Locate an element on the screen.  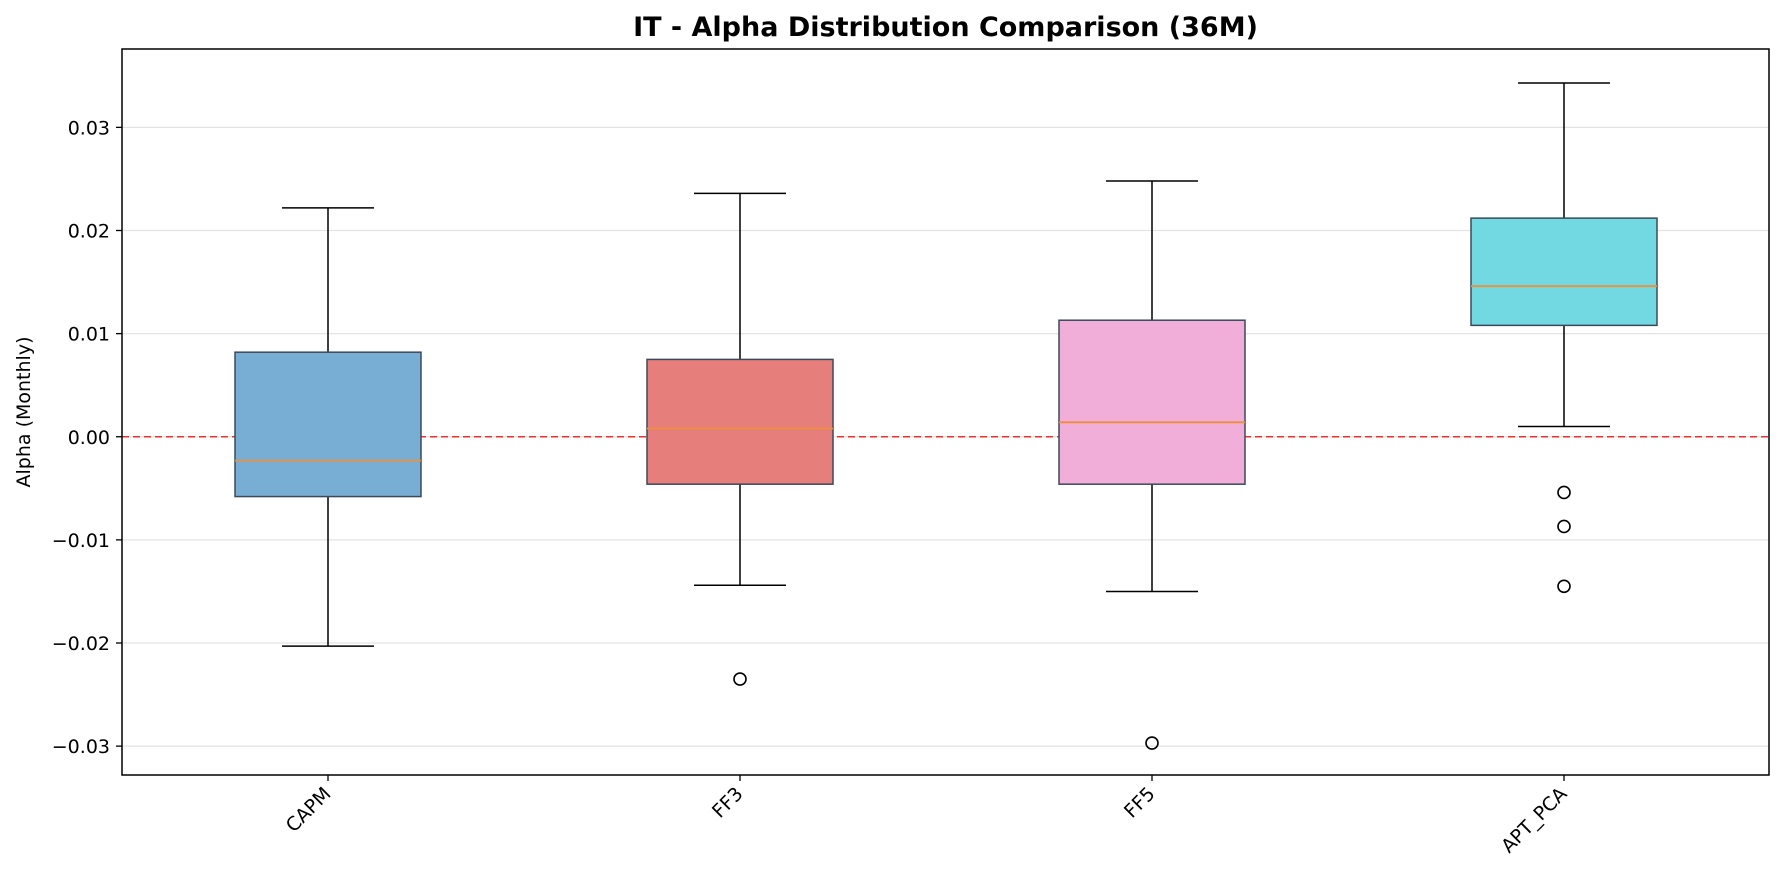
y-tick-label: 0.02 is located at coordinates (89, 232).